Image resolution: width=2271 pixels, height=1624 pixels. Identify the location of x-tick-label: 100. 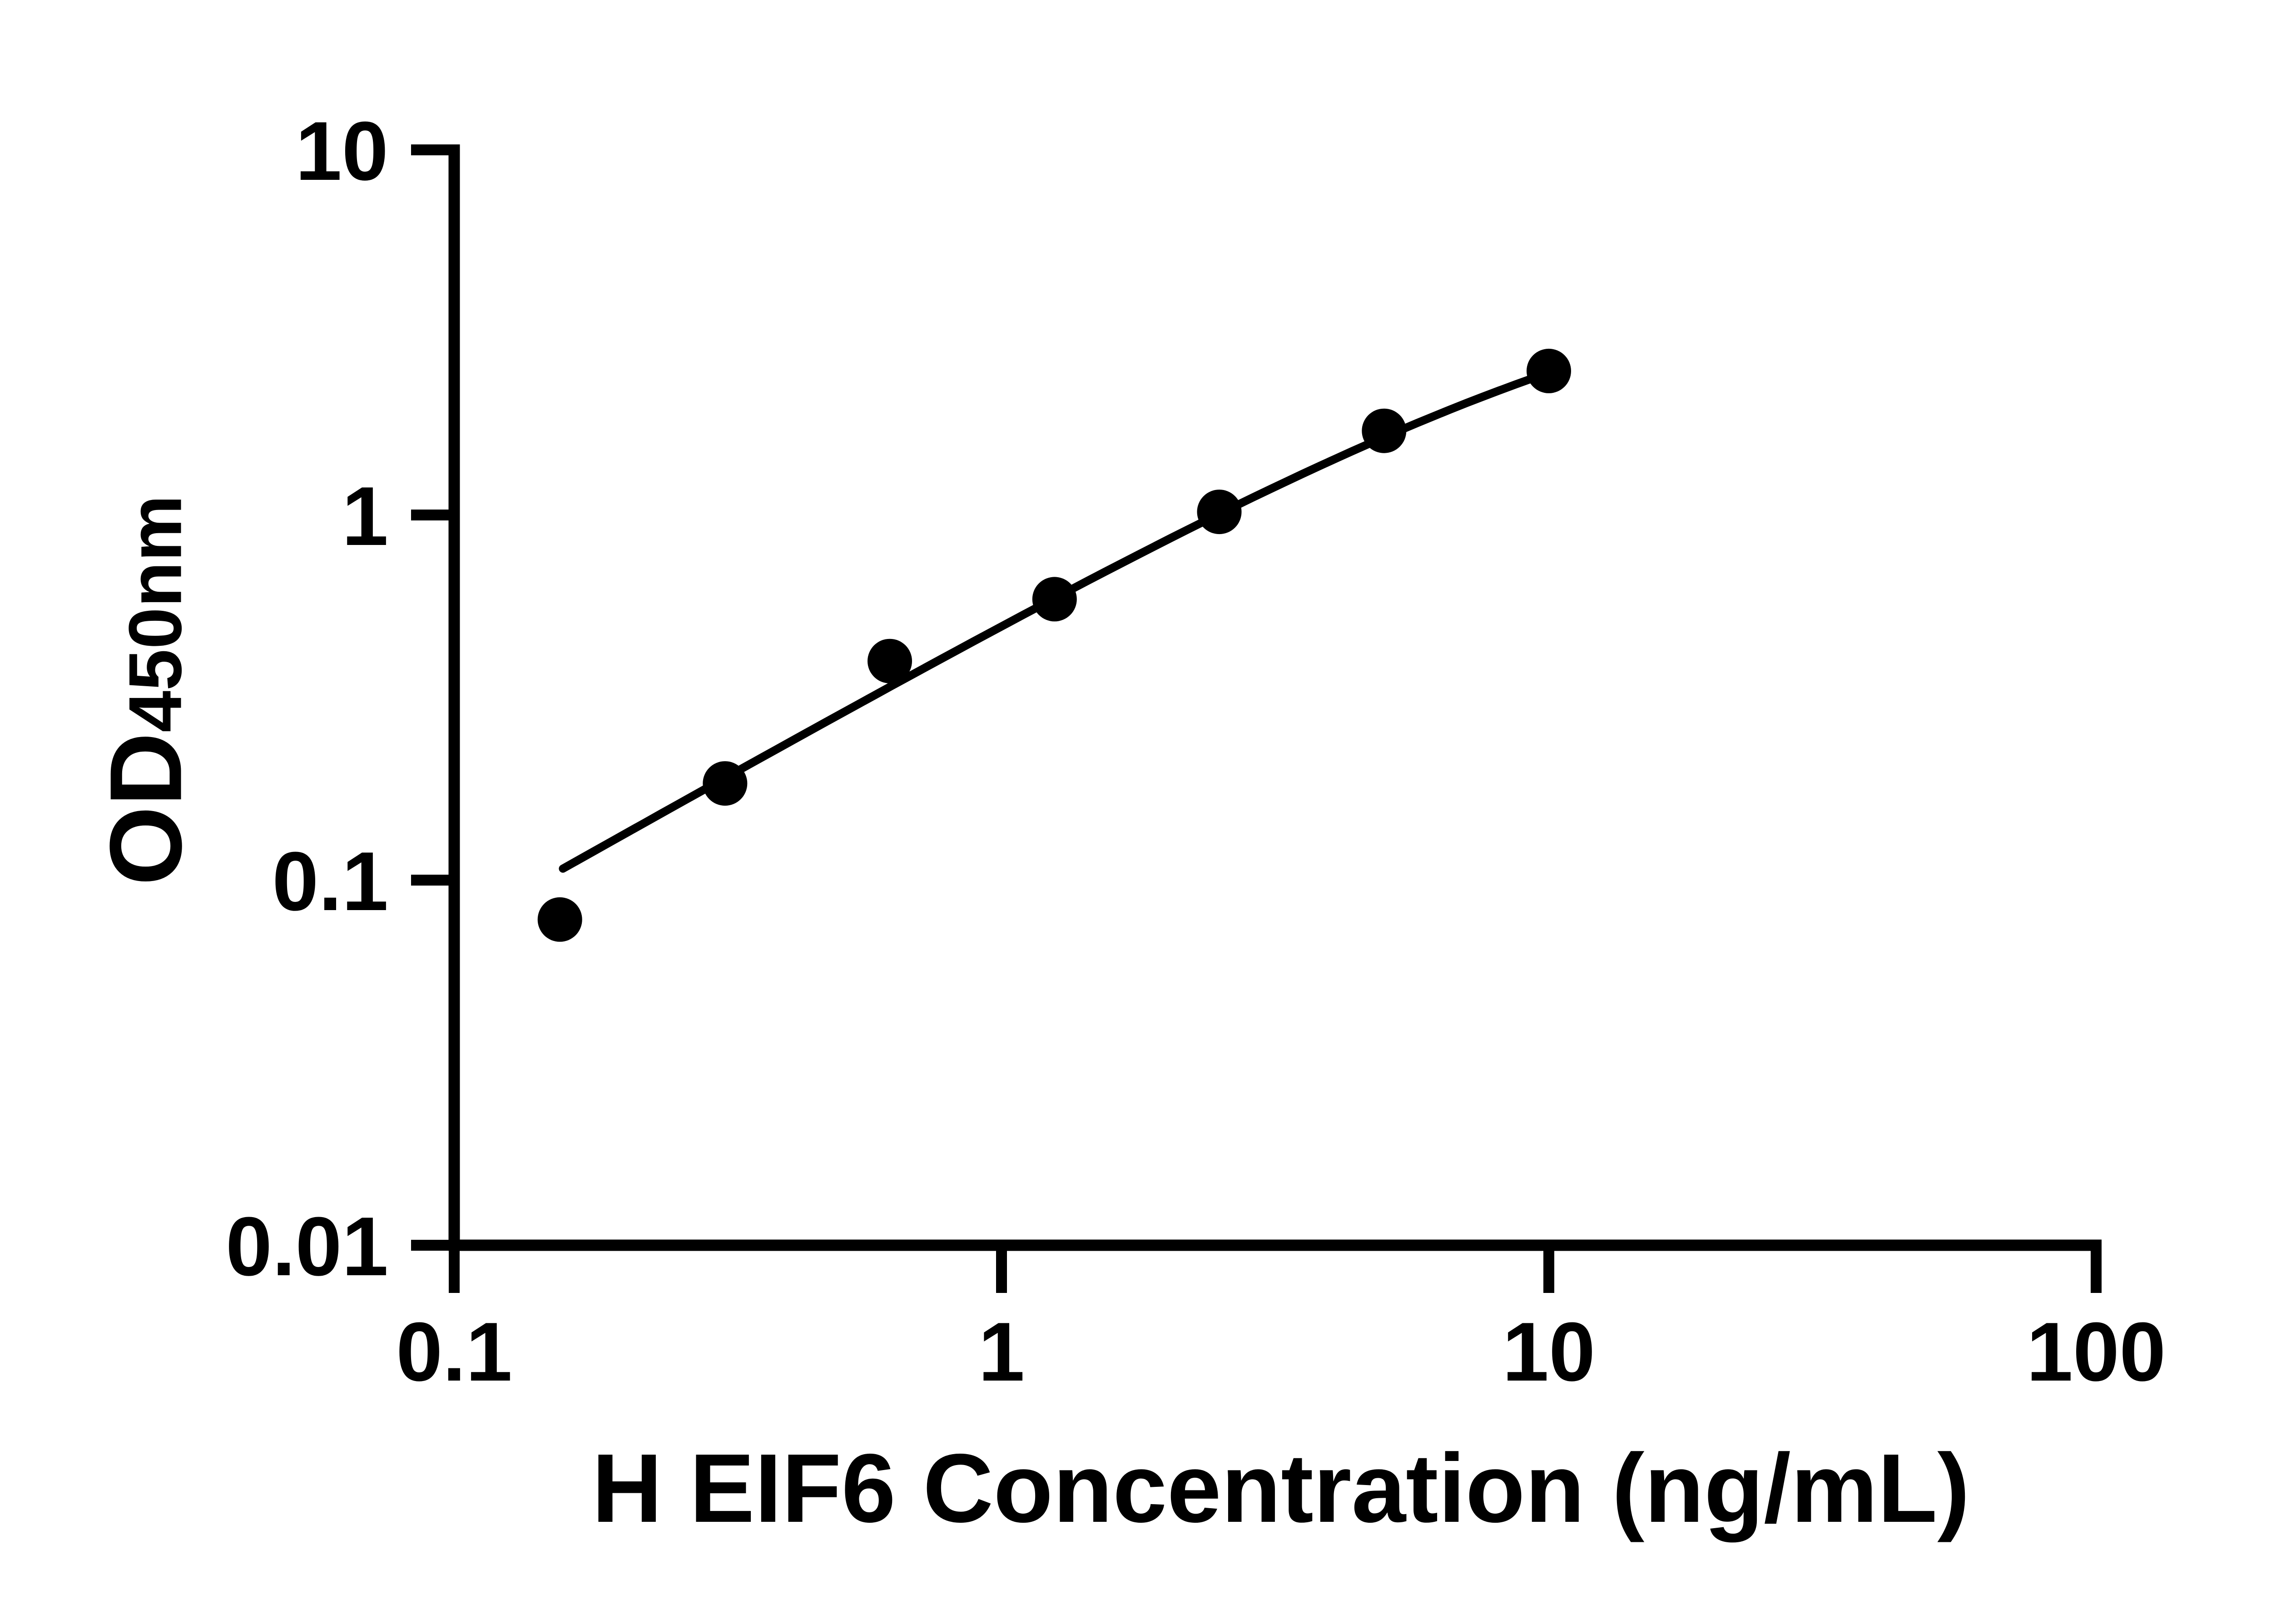
(2096, 1351).